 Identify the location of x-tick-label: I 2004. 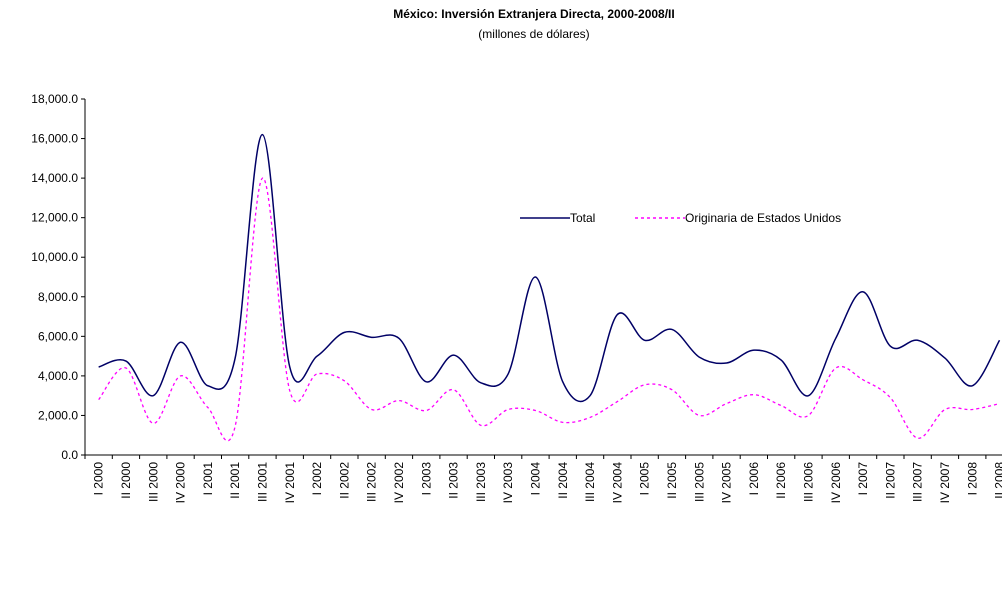
(535, 479).